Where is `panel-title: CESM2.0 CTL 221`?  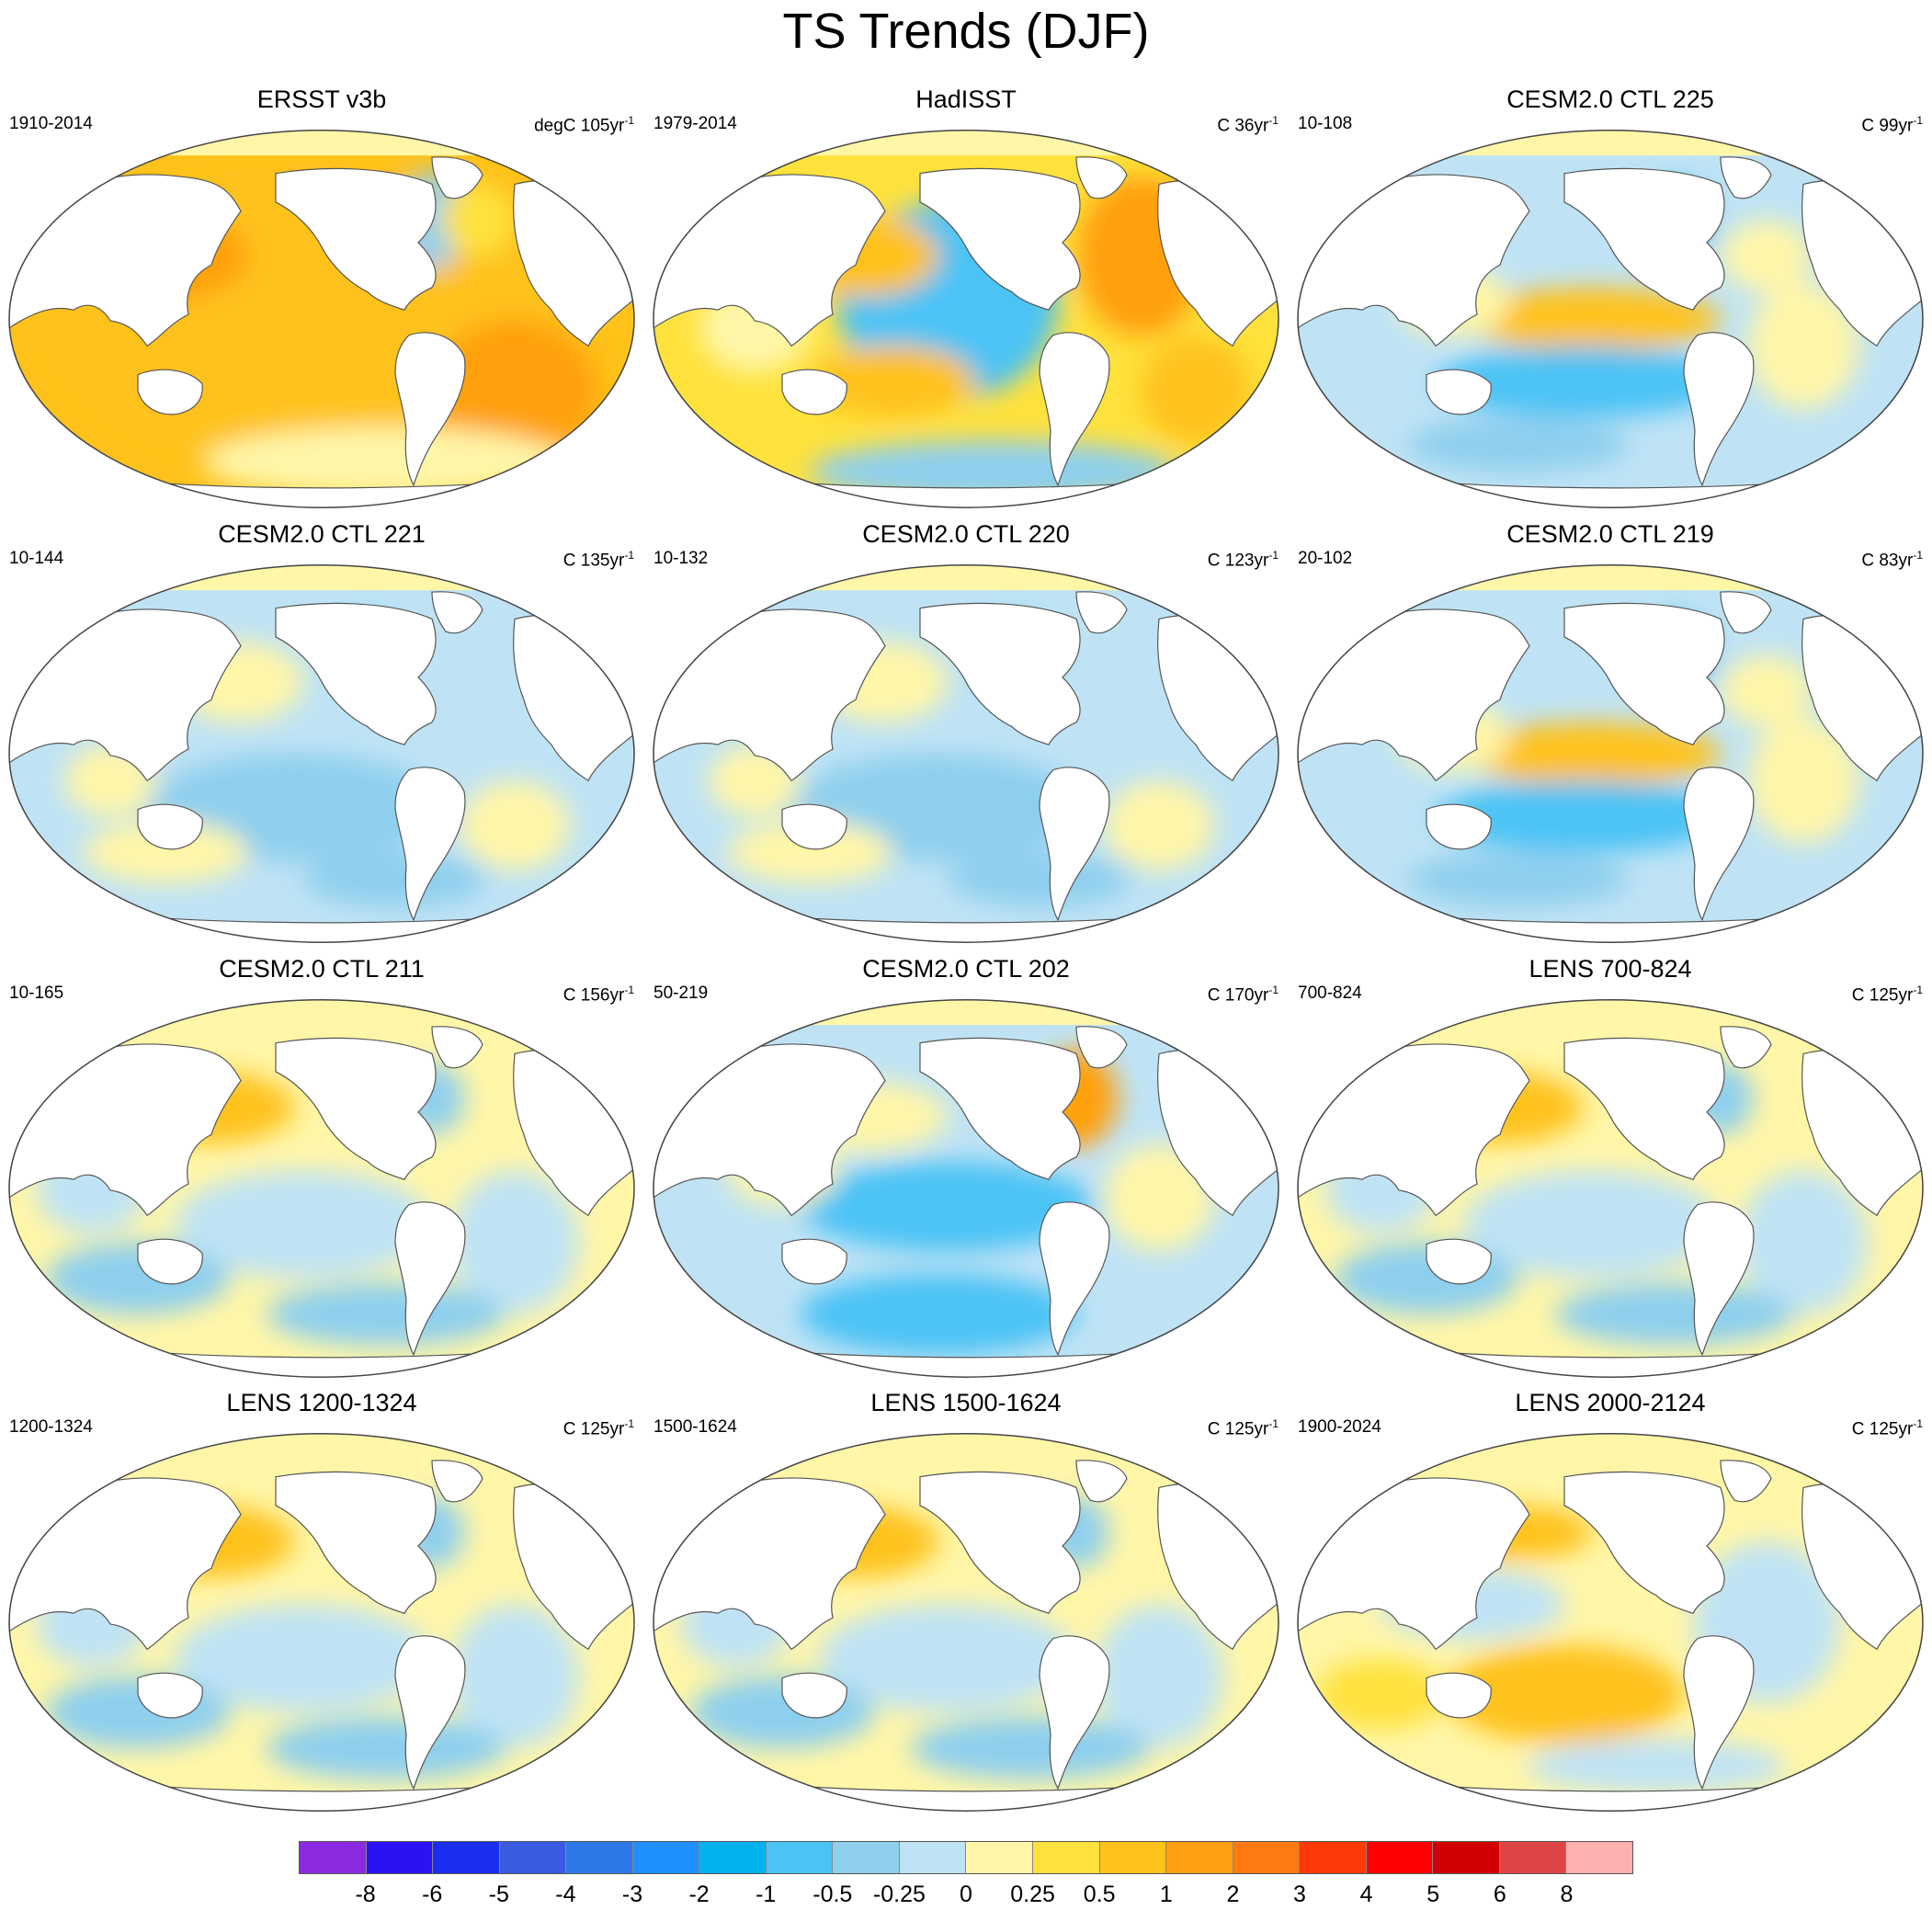 panel-title: CESM2.0 CTL 221 is located at coordinates (322, 534).